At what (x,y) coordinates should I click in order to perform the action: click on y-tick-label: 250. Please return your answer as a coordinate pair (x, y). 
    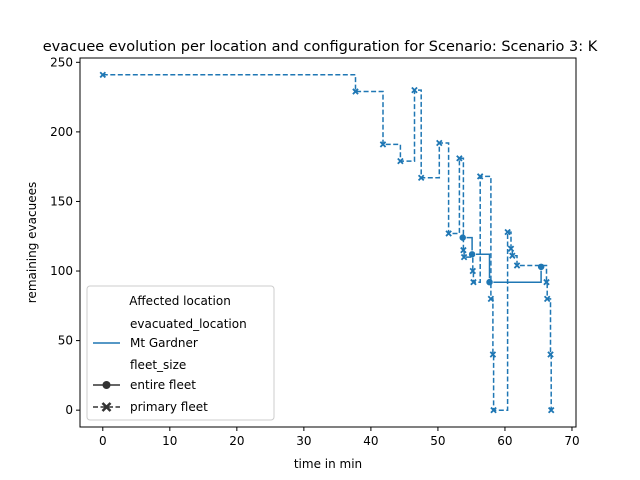
    Looking at the image, I should click on (61, 62).